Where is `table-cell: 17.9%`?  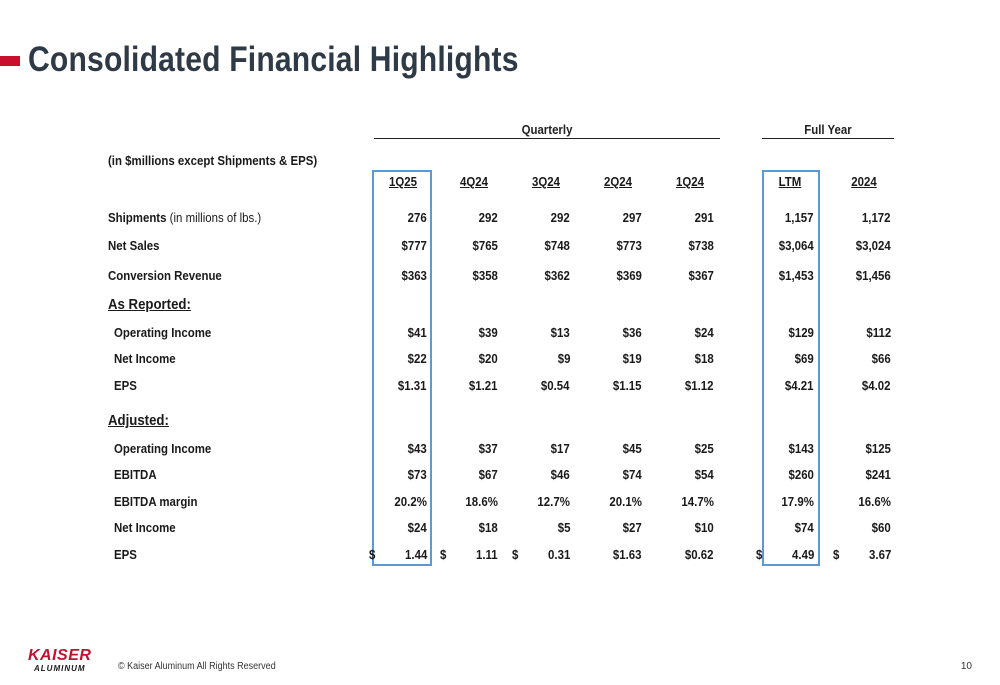
table-cell: 17.9% is located at coordinates (781, 501).